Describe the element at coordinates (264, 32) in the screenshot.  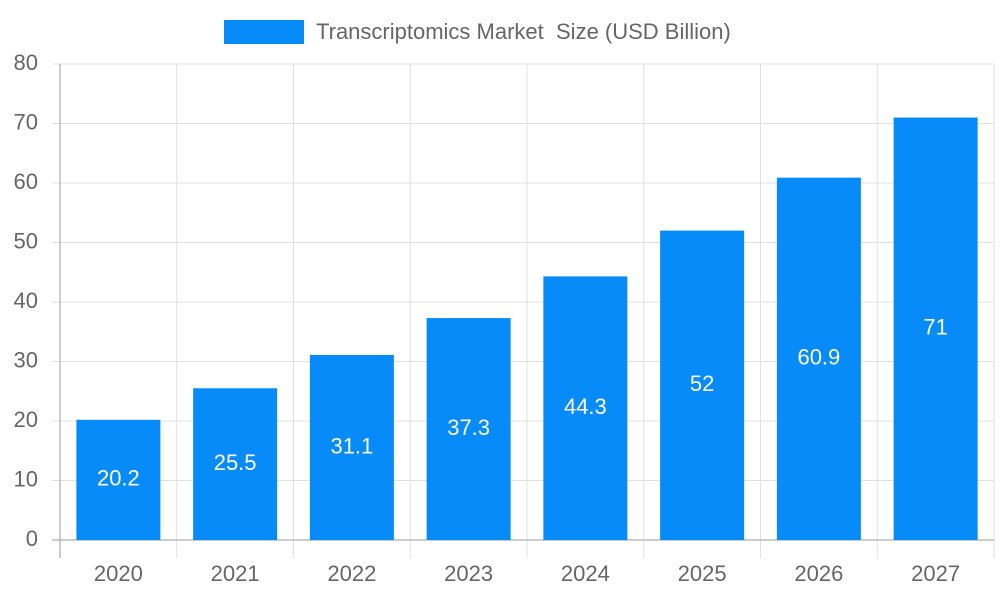
I see `legend-swatch` at that location.